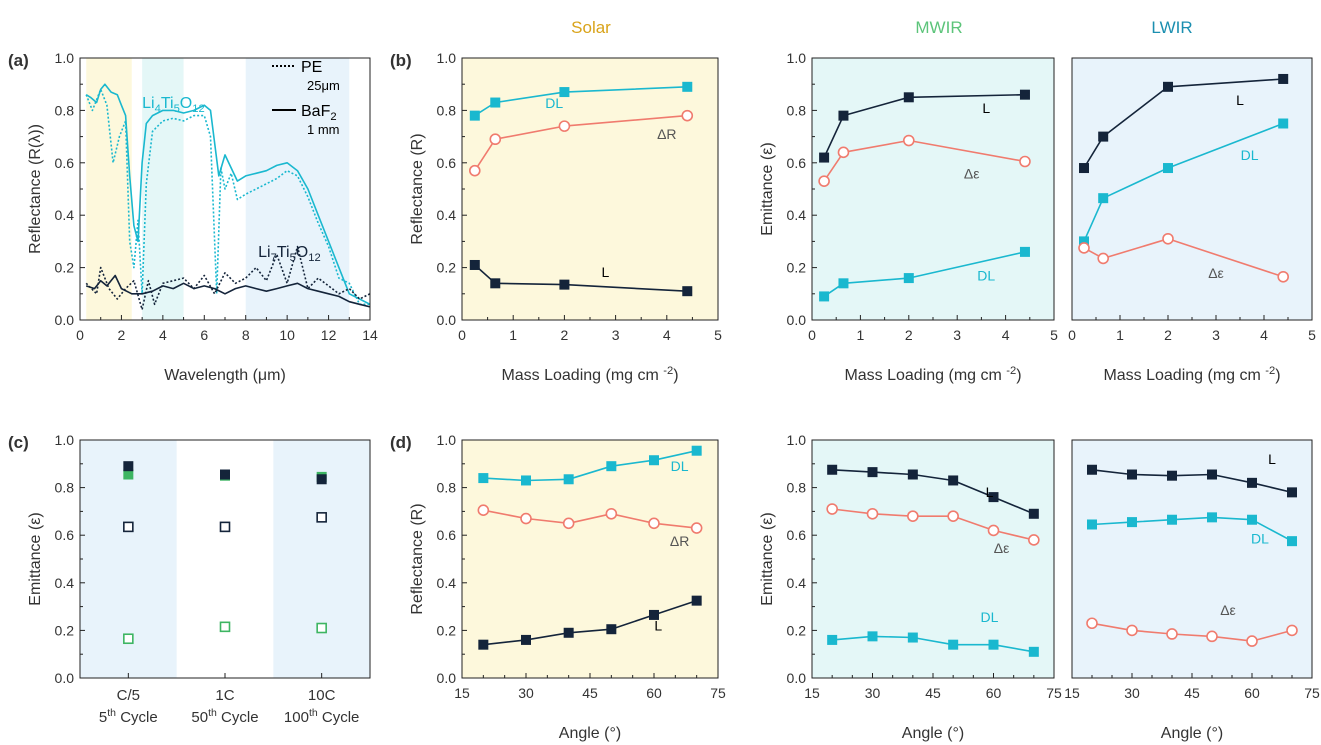 This screenshot has height=745, width=1321. I want to click on legend-sublabel: 1 mm, so click(323, 129).